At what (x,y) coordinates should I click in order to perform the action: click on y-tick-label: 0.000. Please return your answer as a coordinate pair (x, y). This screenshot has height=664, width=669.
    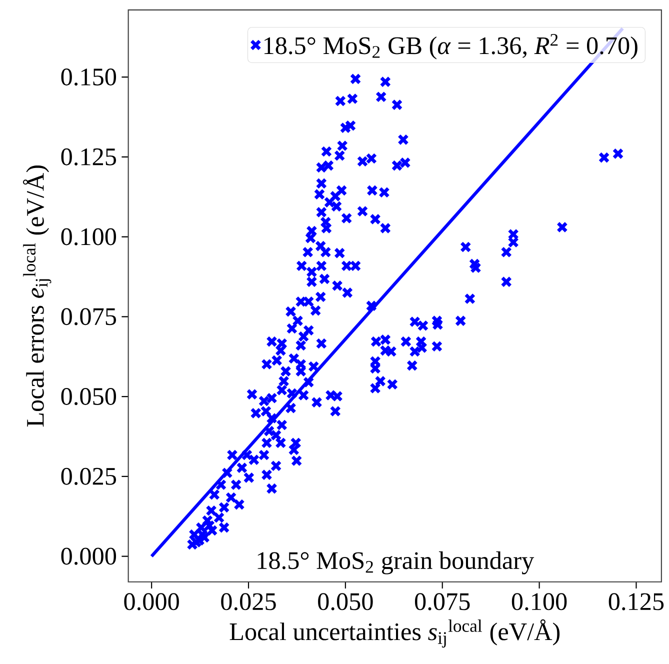
    Looking at the image, I should click on (88, 556).